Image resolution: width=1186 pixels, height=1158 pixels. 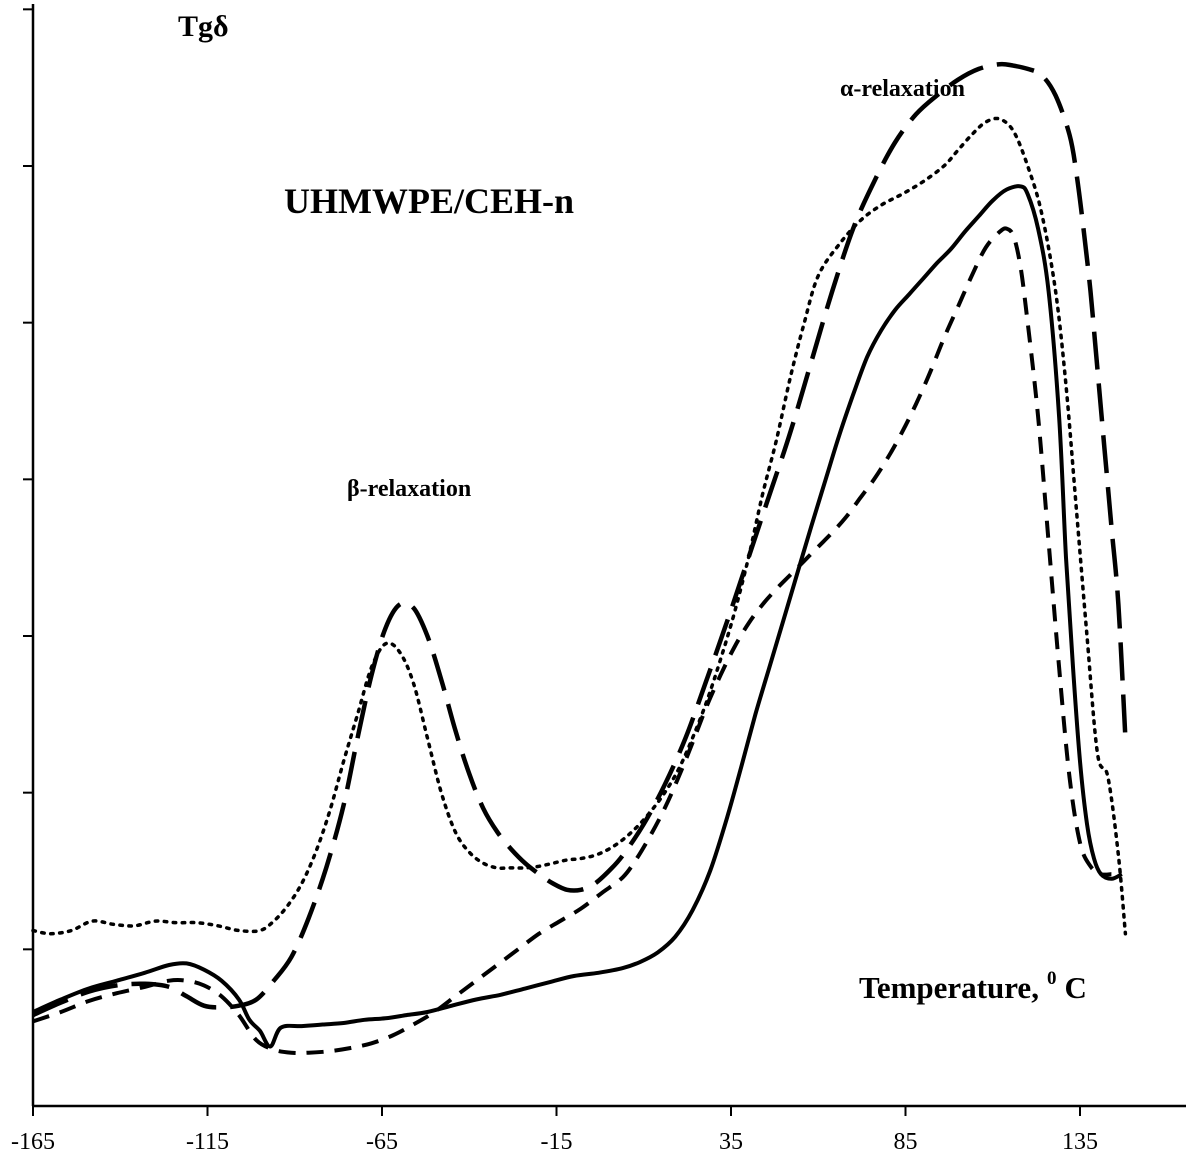 What do you see at coordinates (557, 1142) in the screenshot?
I see `x-tick-label: -15` at bounding box center [557, 1142].